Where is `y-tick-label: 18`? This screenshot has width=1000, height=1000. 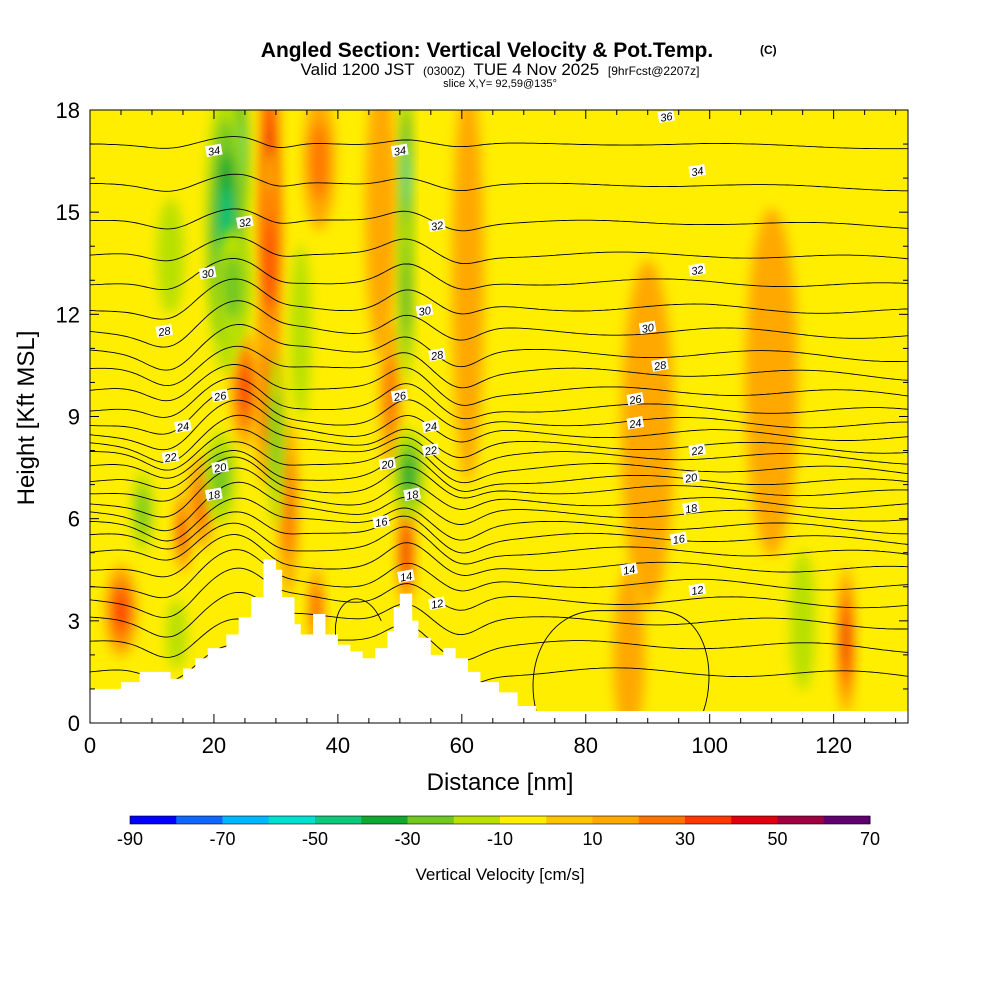 y-tick-label: 18 is located at coordinates (68, 110).